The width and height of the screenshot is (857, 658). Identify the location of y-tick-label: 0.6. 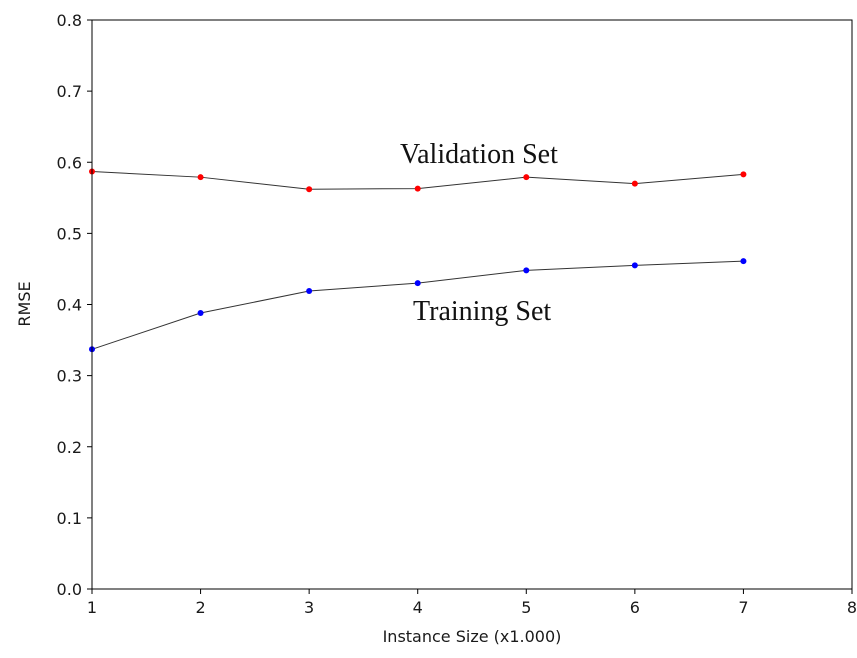
(69, 162).